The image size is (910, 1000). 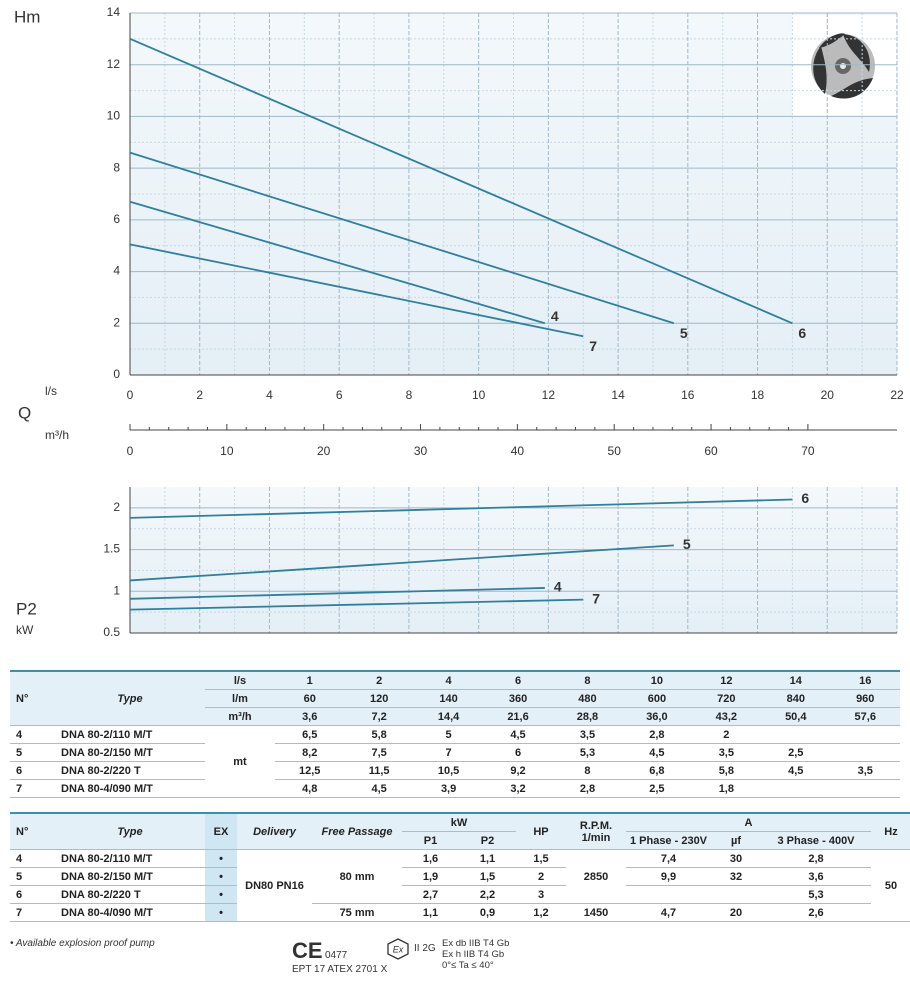 I want to click on y-unit: kW, so click(x=25, y=630).